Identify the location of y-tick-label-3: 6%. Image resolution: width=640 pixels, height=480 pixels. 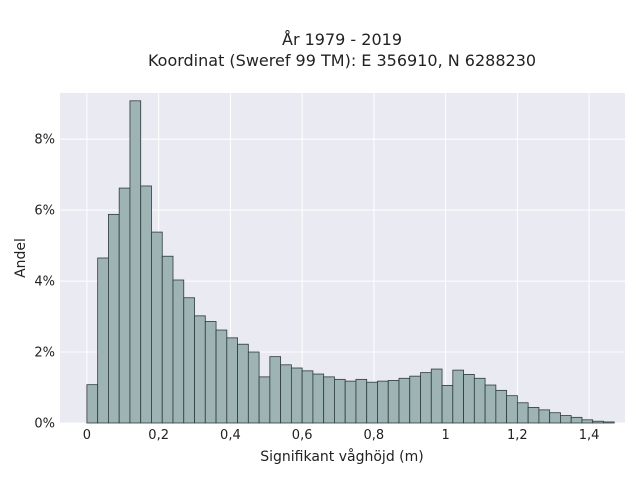
(44, 211).